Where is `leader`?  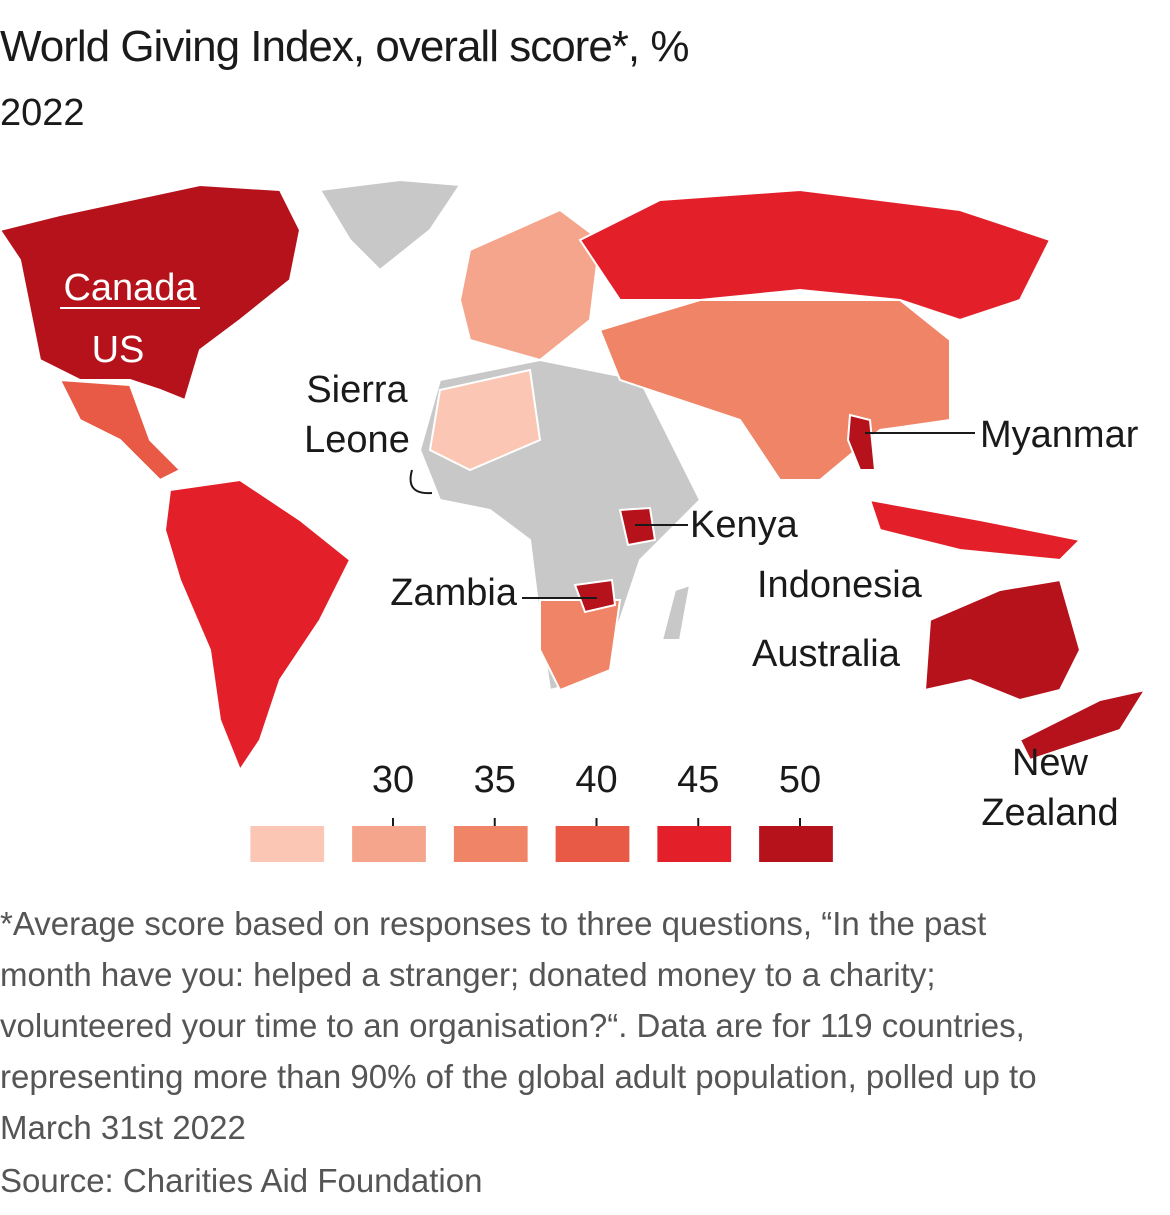 leader is located at coordinates (421, 482).